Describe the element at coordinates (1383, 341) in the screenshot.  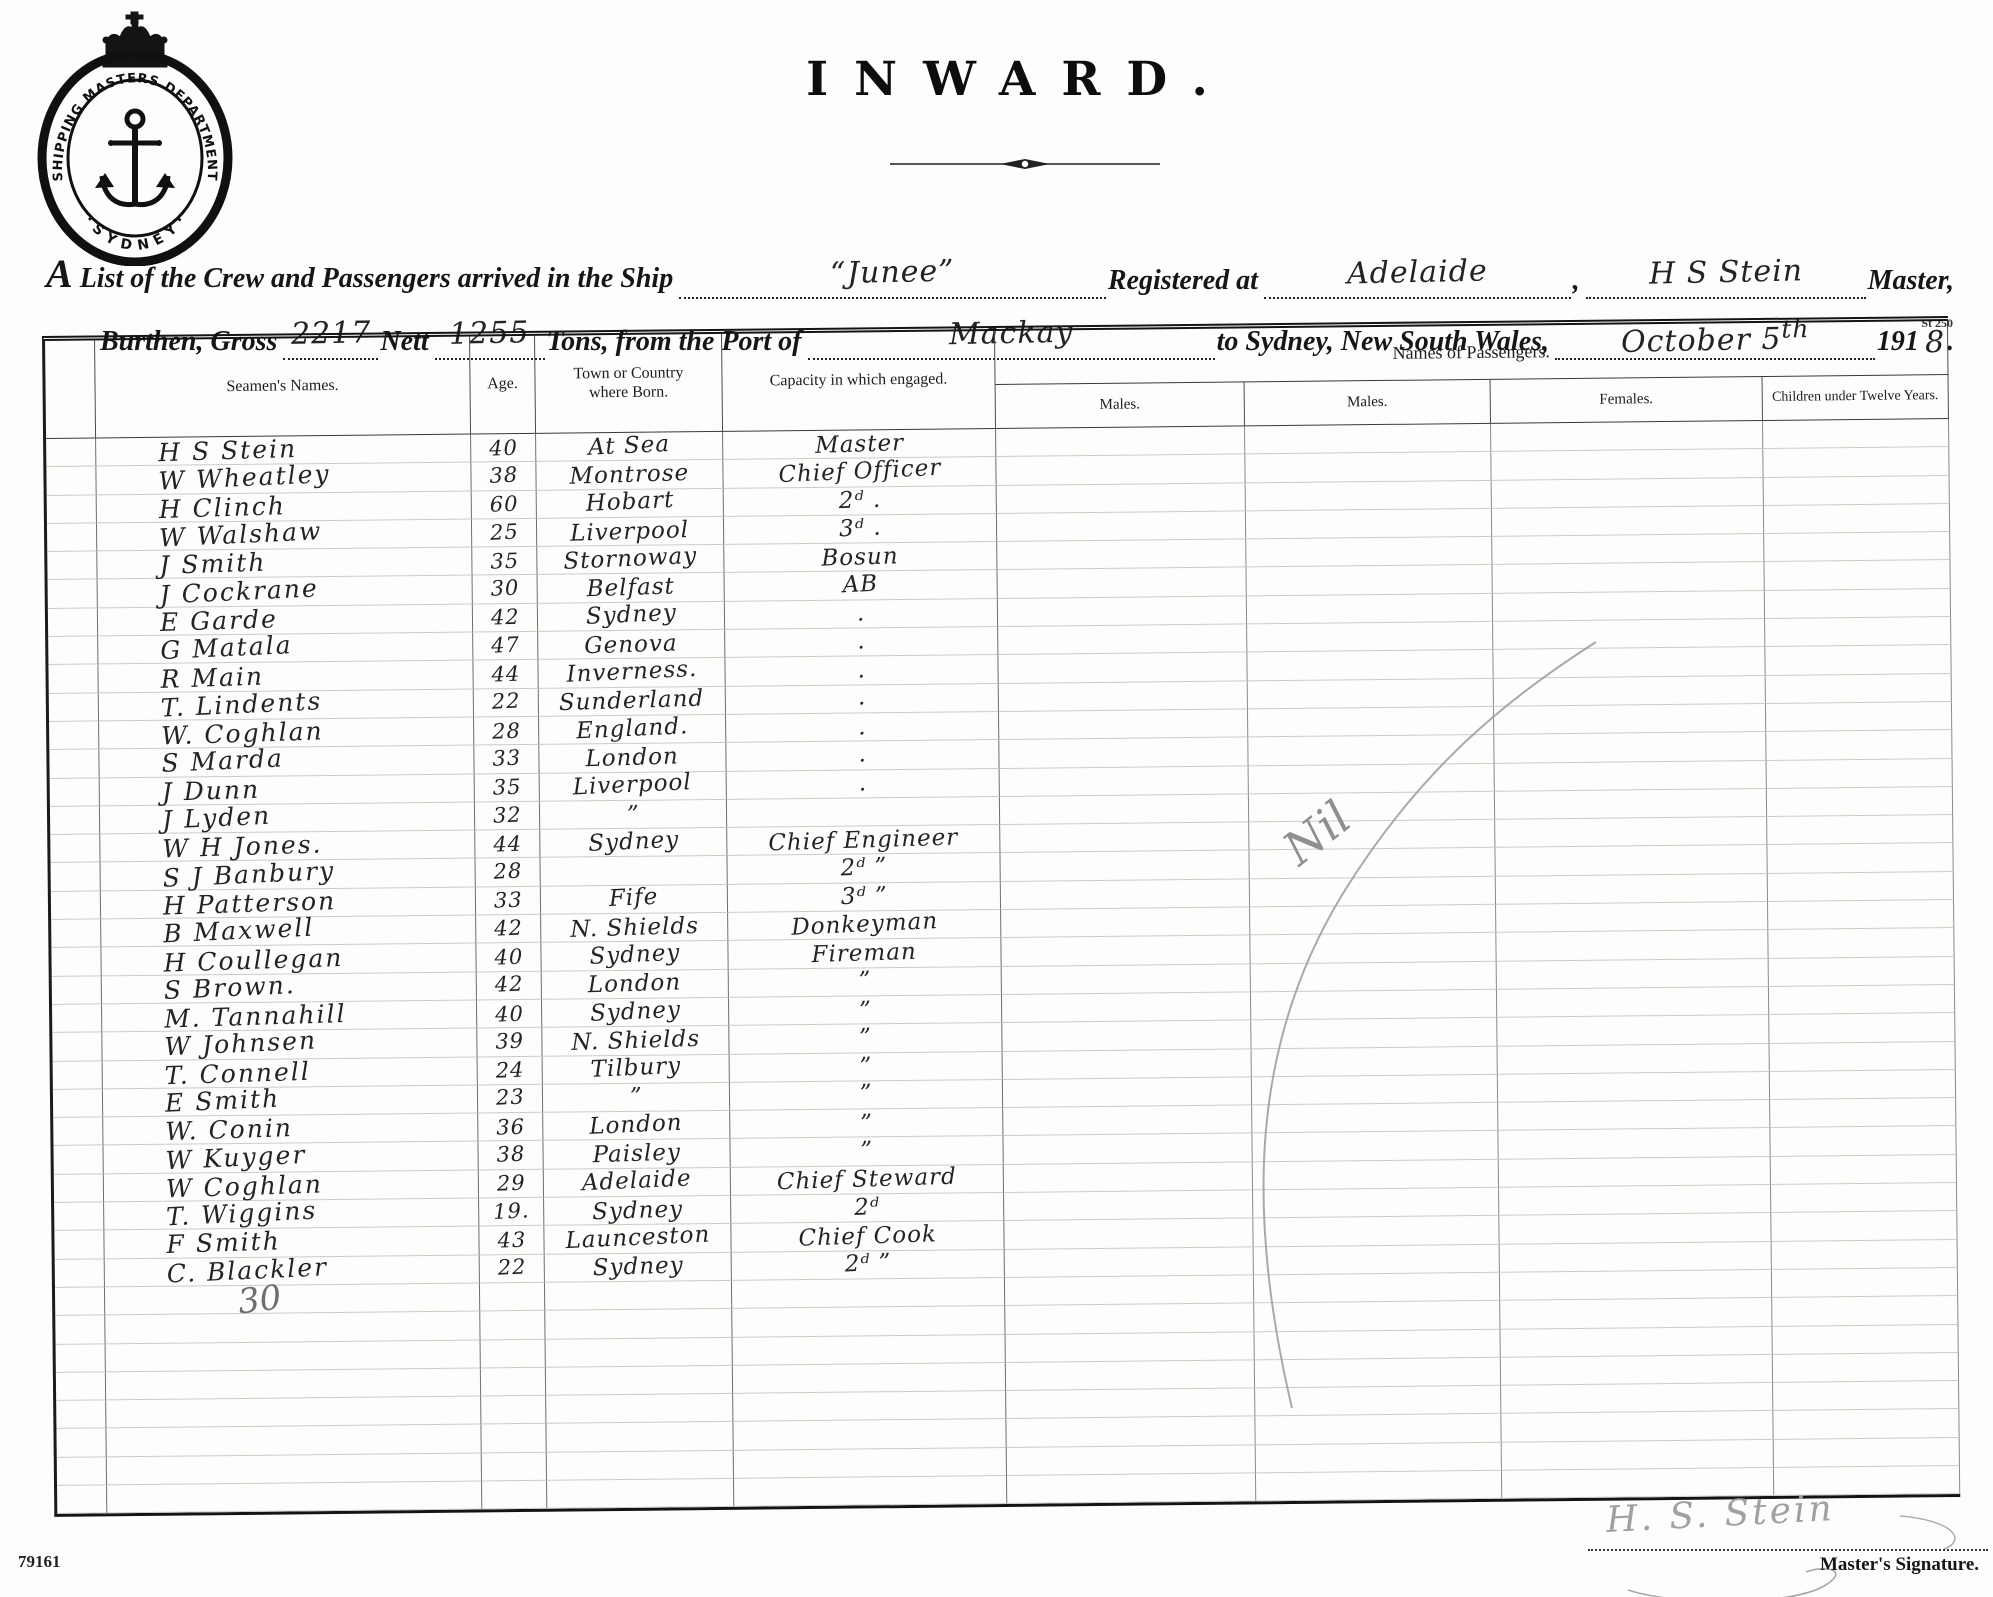
I see `to-sydney-label: to Sydney, New South Wales,` at that location.